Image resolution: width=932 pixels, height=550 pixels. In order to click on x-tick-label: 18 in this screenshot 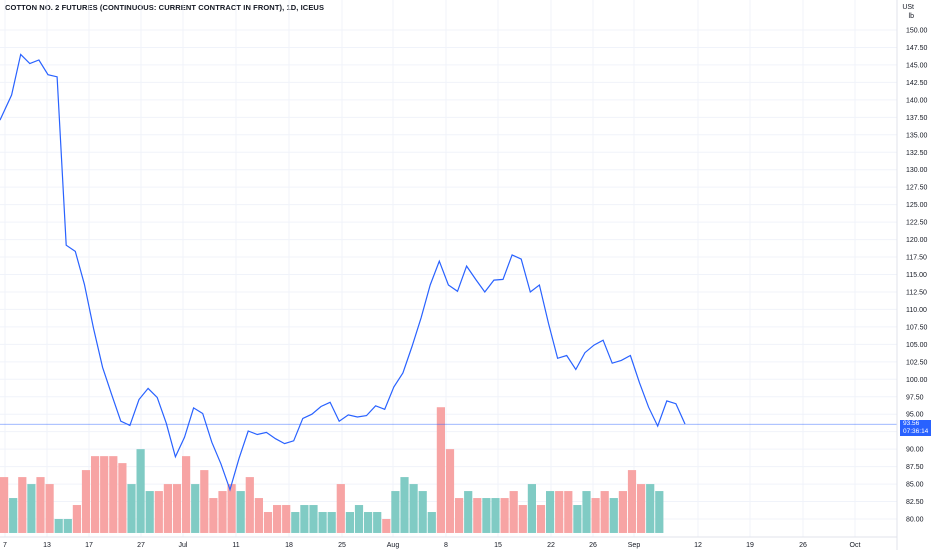, I will do `click(289, 545)`.